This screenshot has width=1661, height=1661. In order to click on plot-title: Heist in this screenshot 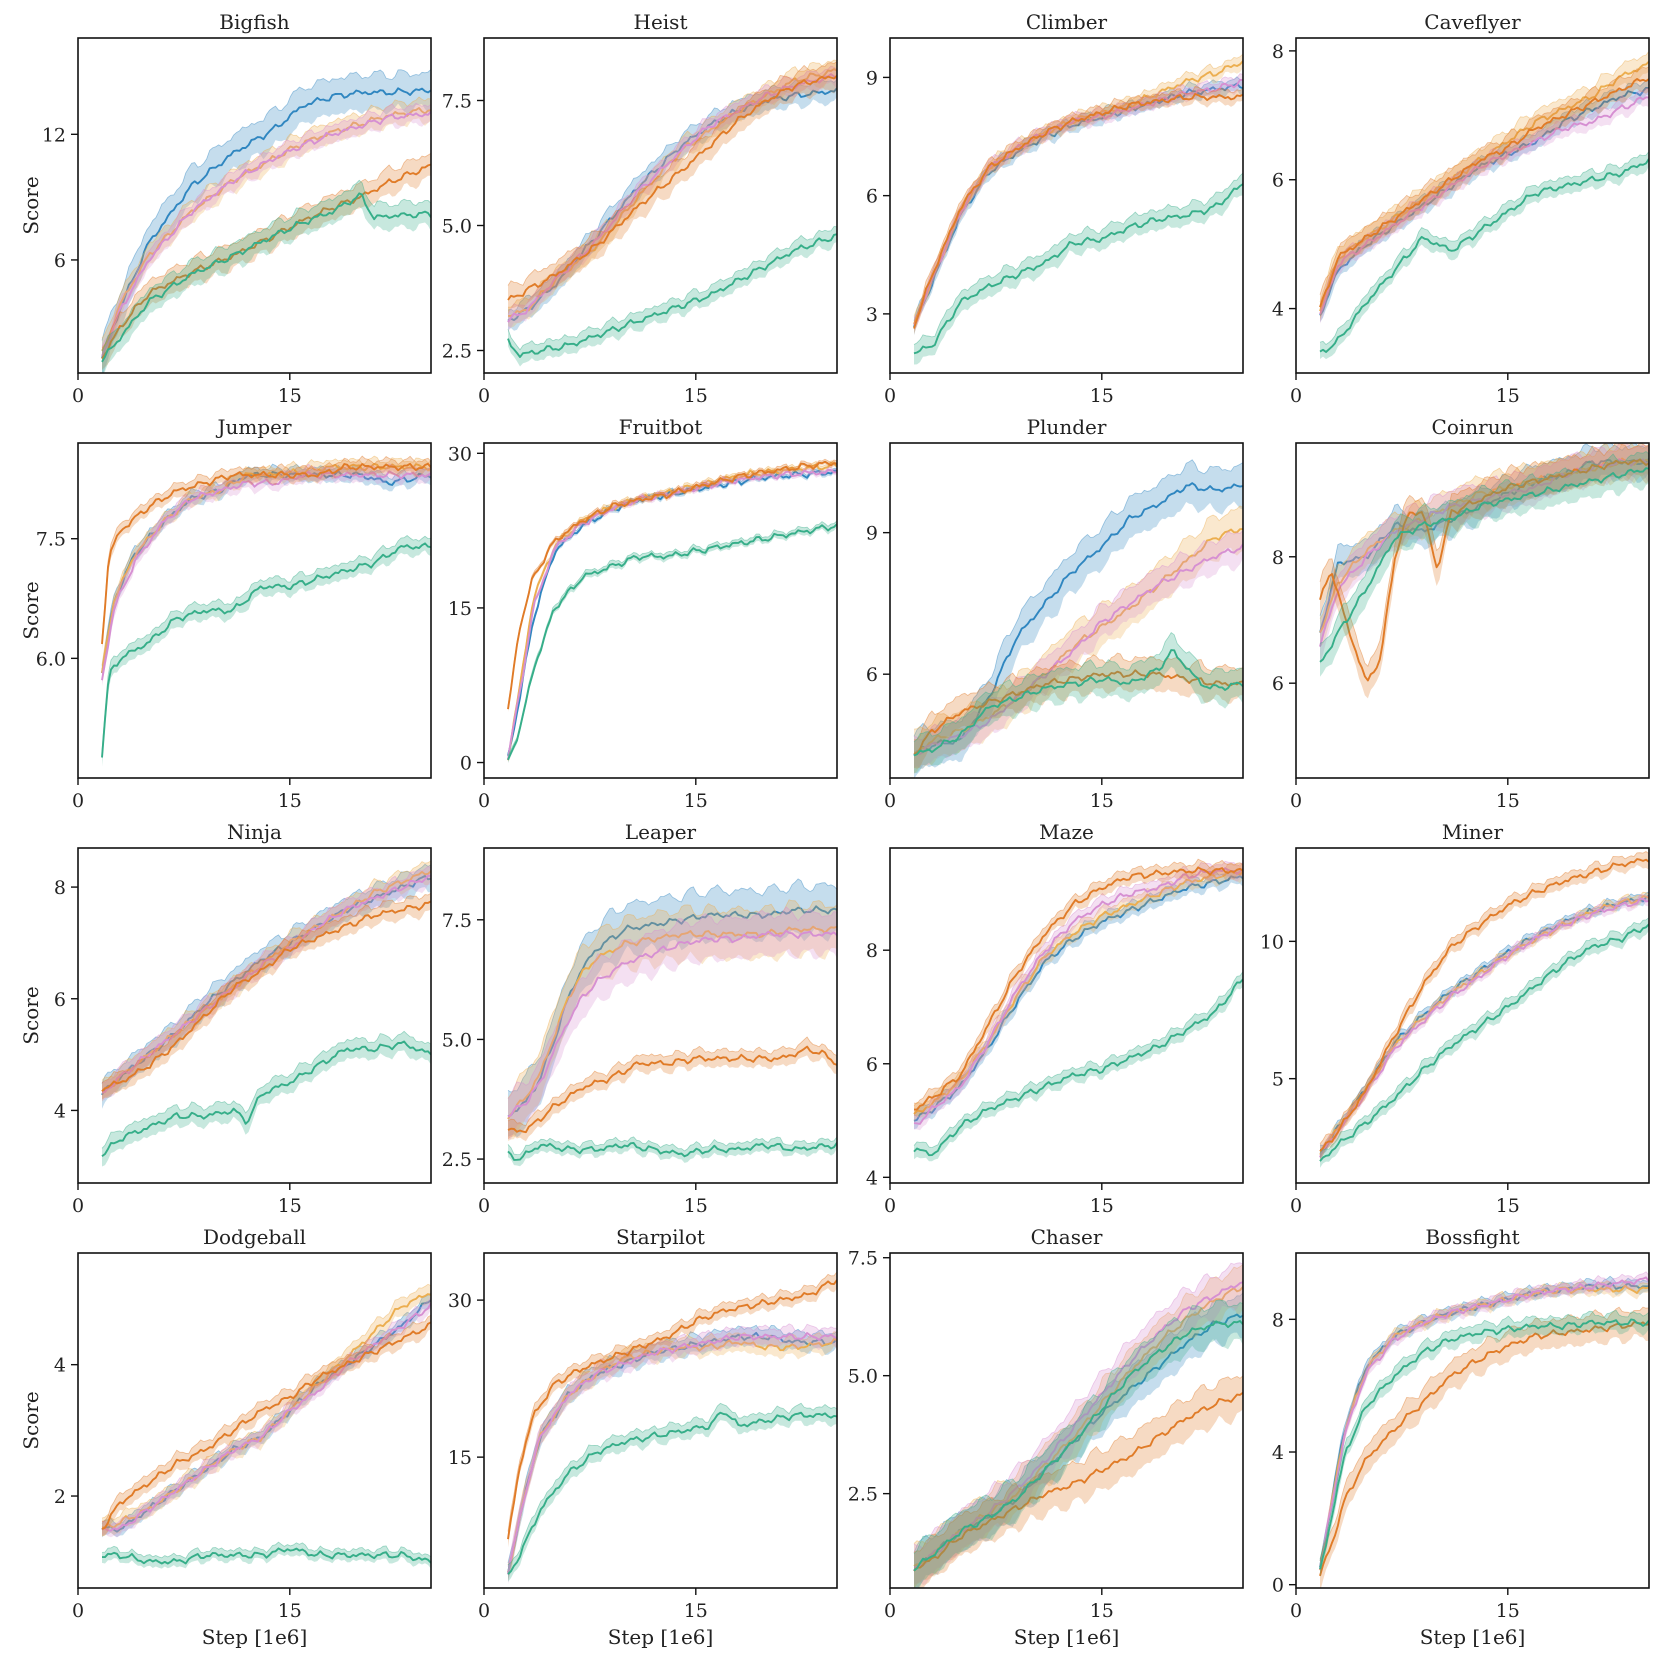, I will do `click(661, 22)`.